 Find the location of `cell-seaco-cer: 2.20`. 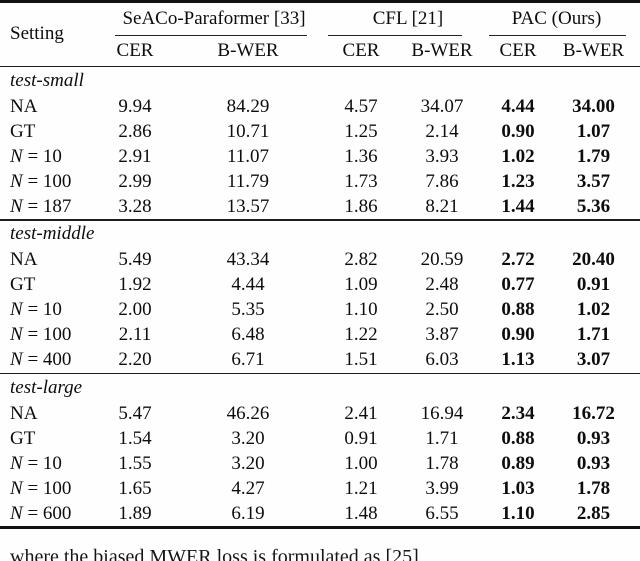

cell-seaco-cer: 2.20 is located at coordinates (135, 360).